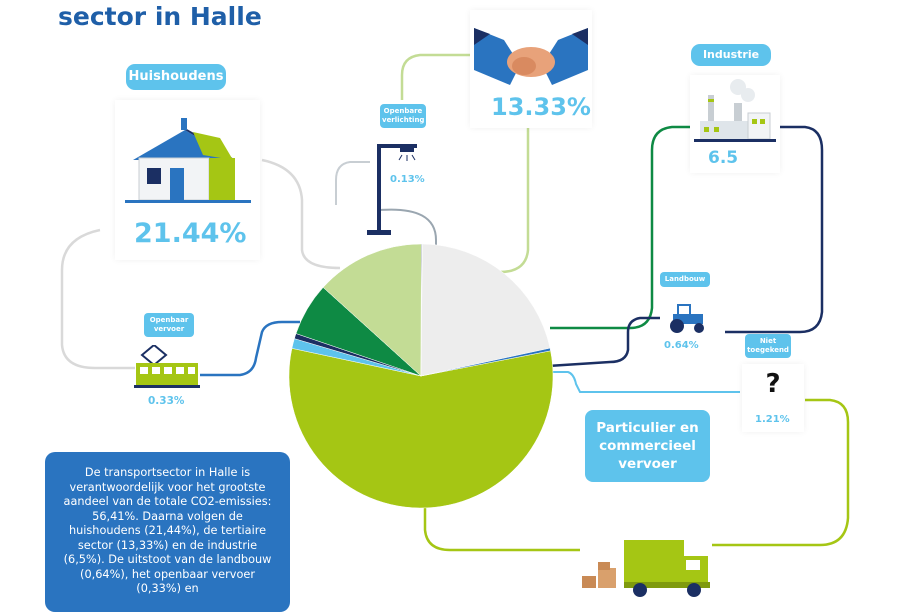  What do you see at coordinates (681, 345) in the screenshot?
I see `value-landbouw: 0.64%` at bounding box center [681, 345].